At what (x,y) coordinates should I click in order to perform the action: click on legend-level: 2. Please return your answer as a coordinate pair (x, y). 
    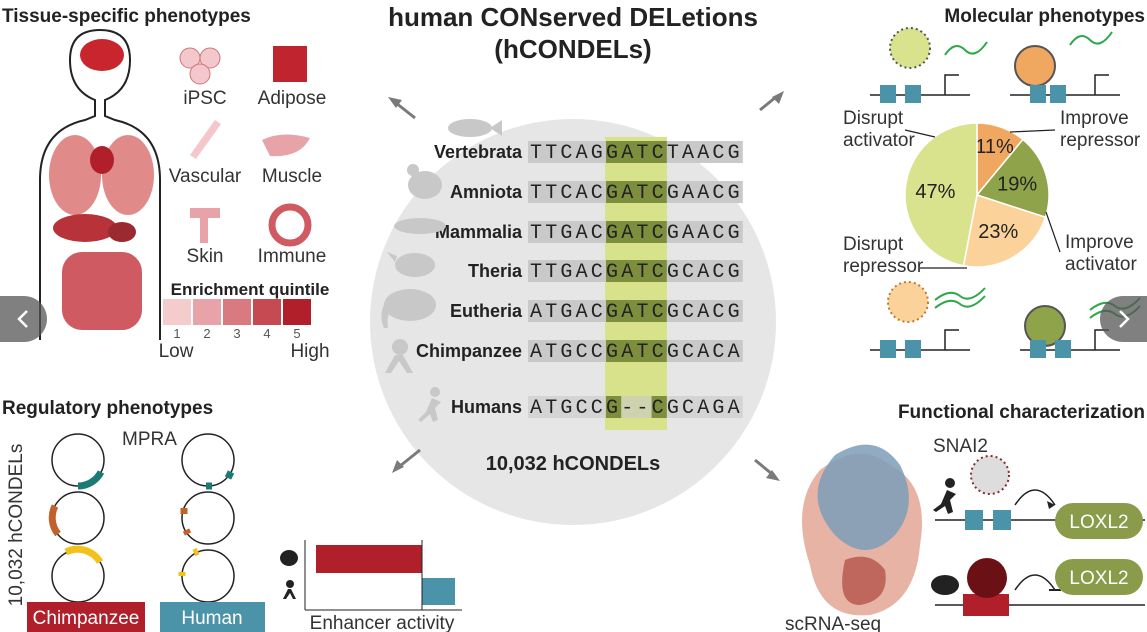
    Looking at the image, I should click on (206, 333).